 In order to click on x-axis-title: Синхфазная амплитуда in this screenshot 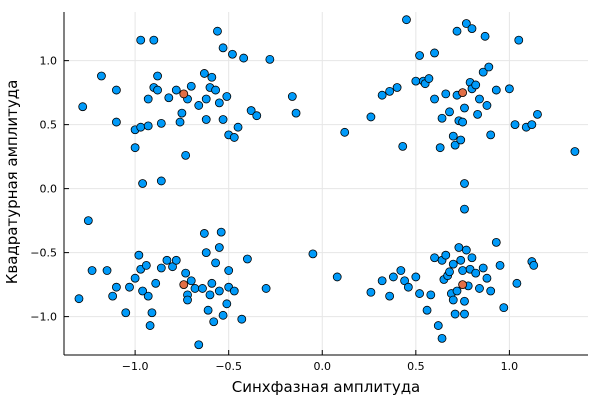, I will do `click(326, 387)`.